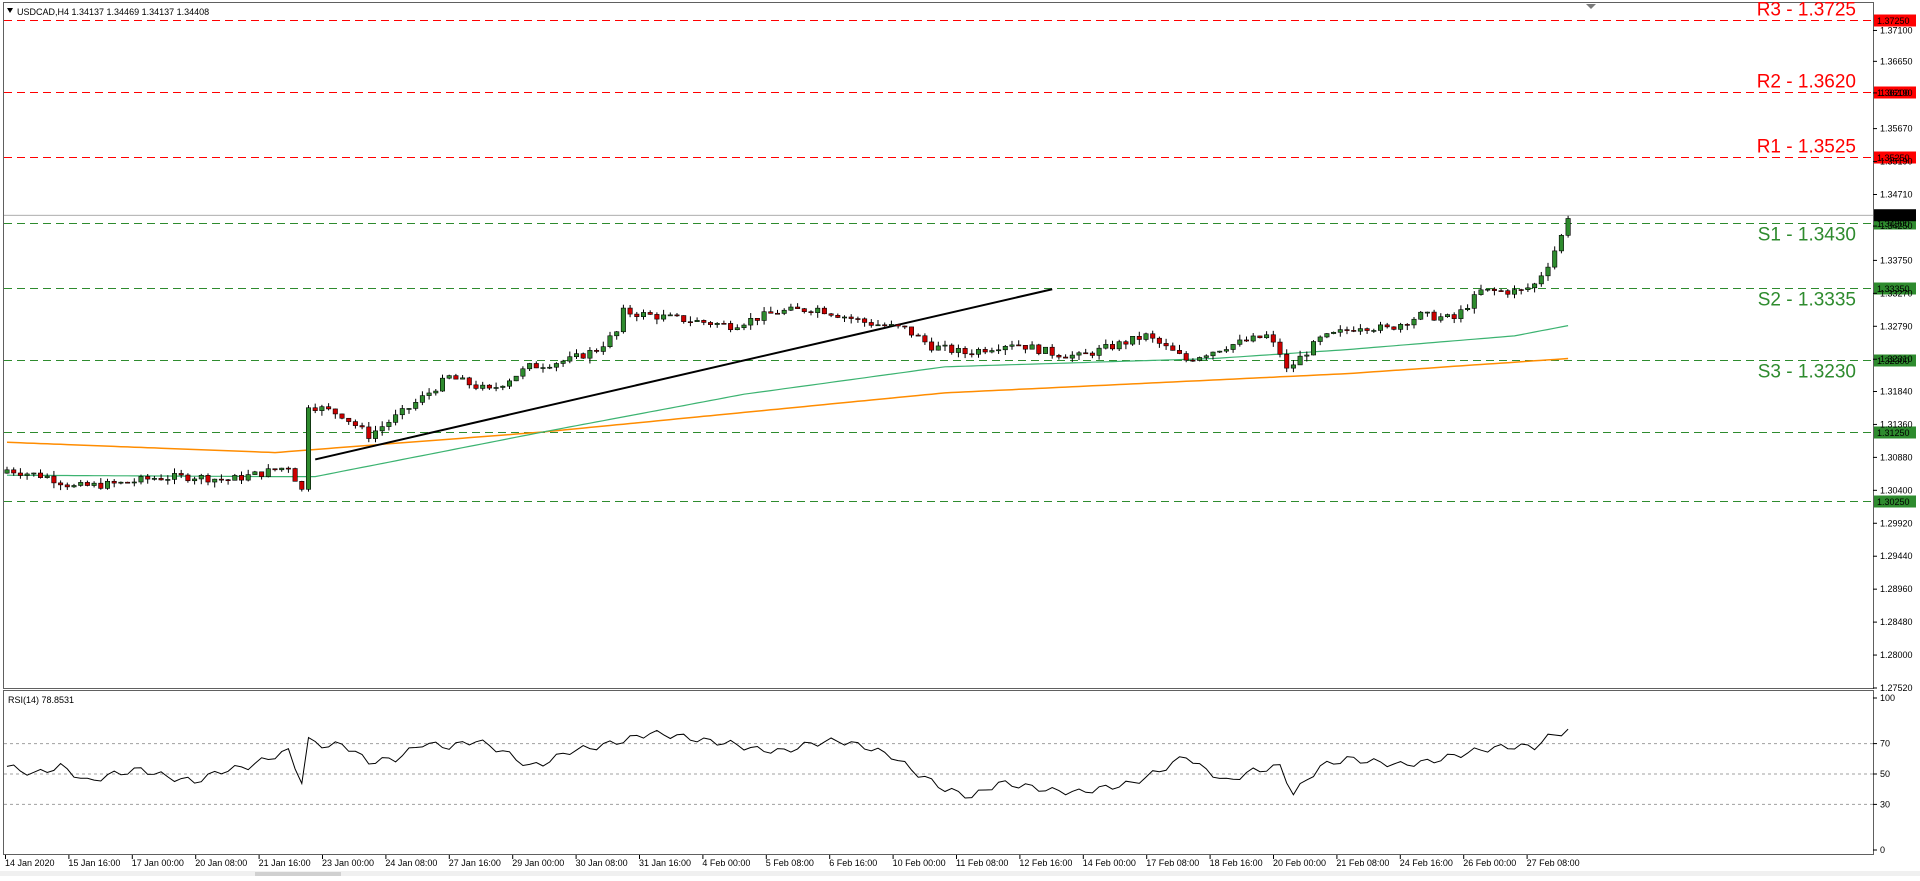 This screenshot has height=881, width=1920. Describe the element at coordinates (683, 374) in the screenshot. I see `trendline` at that location.